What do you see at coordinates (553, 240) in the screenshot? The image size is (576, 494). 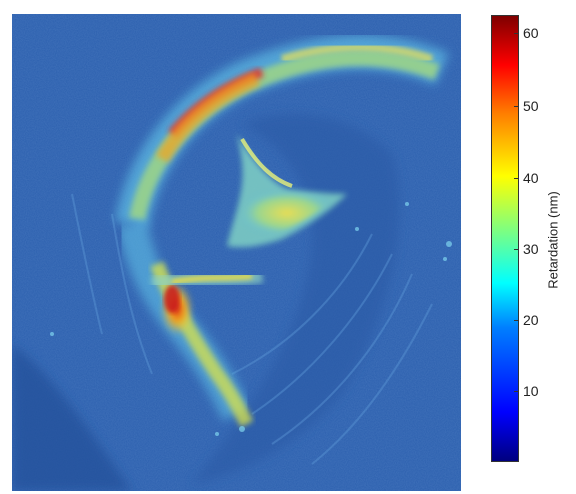 I see `colorbar-label: Retardation (nm)` at bounding box center [553, 240].